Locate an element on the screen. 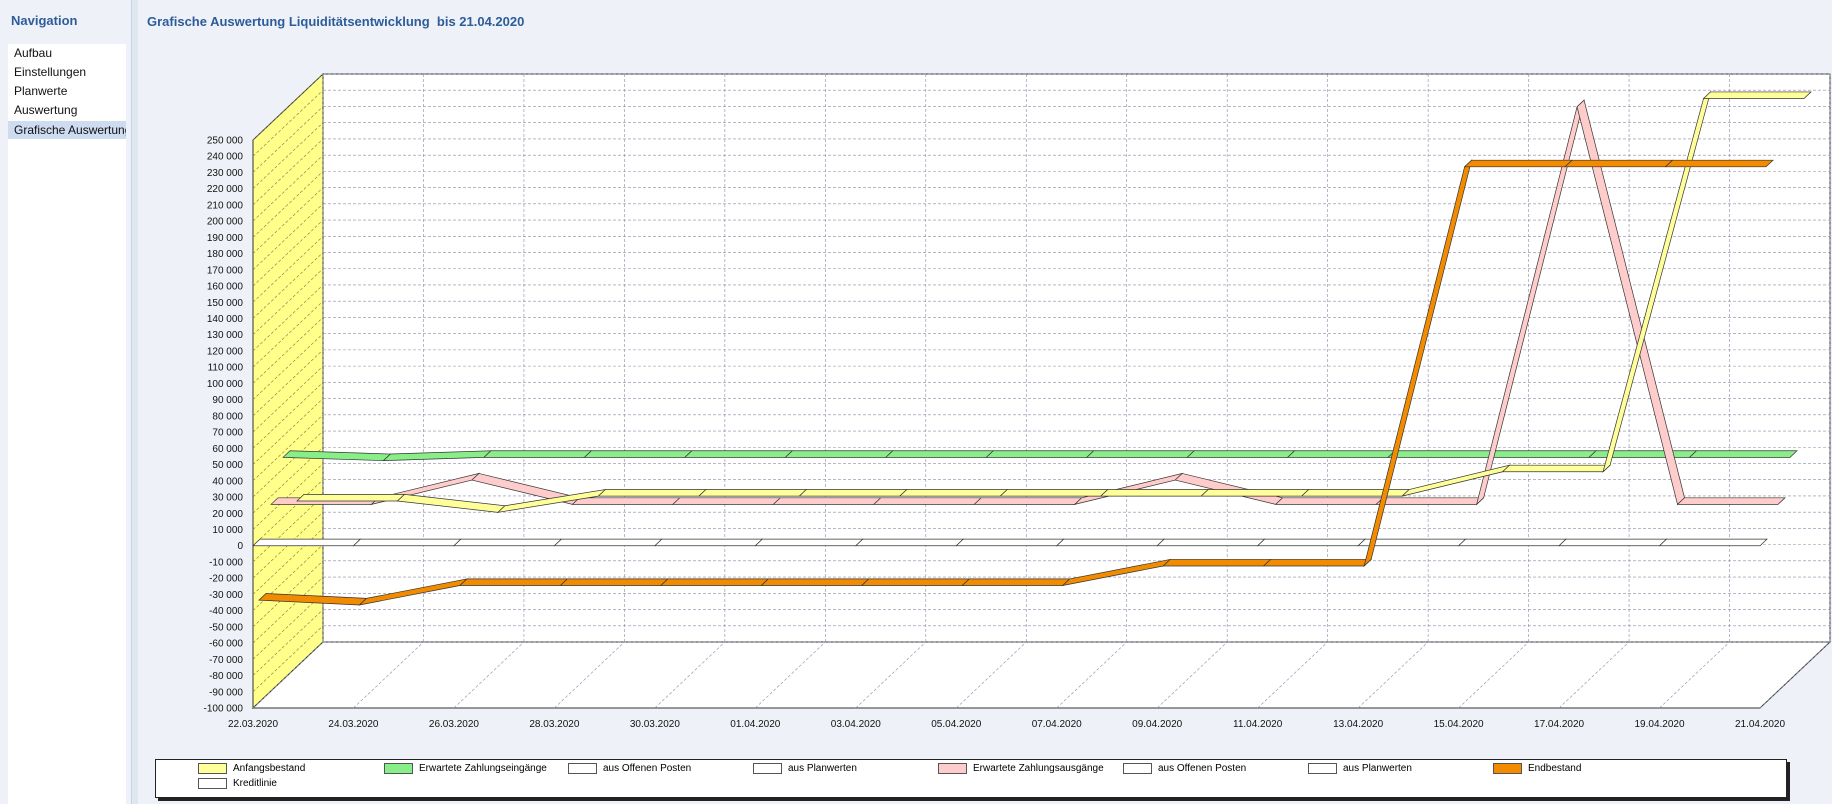  y-tick-label: 60 000 is located at coordinates (227, 449).